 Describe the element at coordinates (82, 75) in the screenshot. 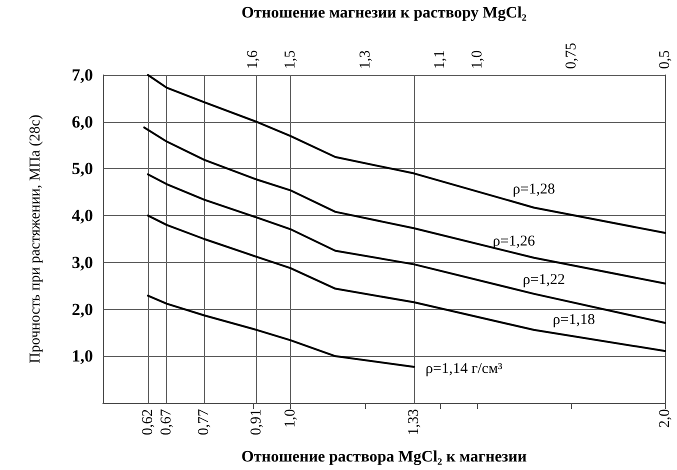

I see `y-tick-label: 7,0` at that location.